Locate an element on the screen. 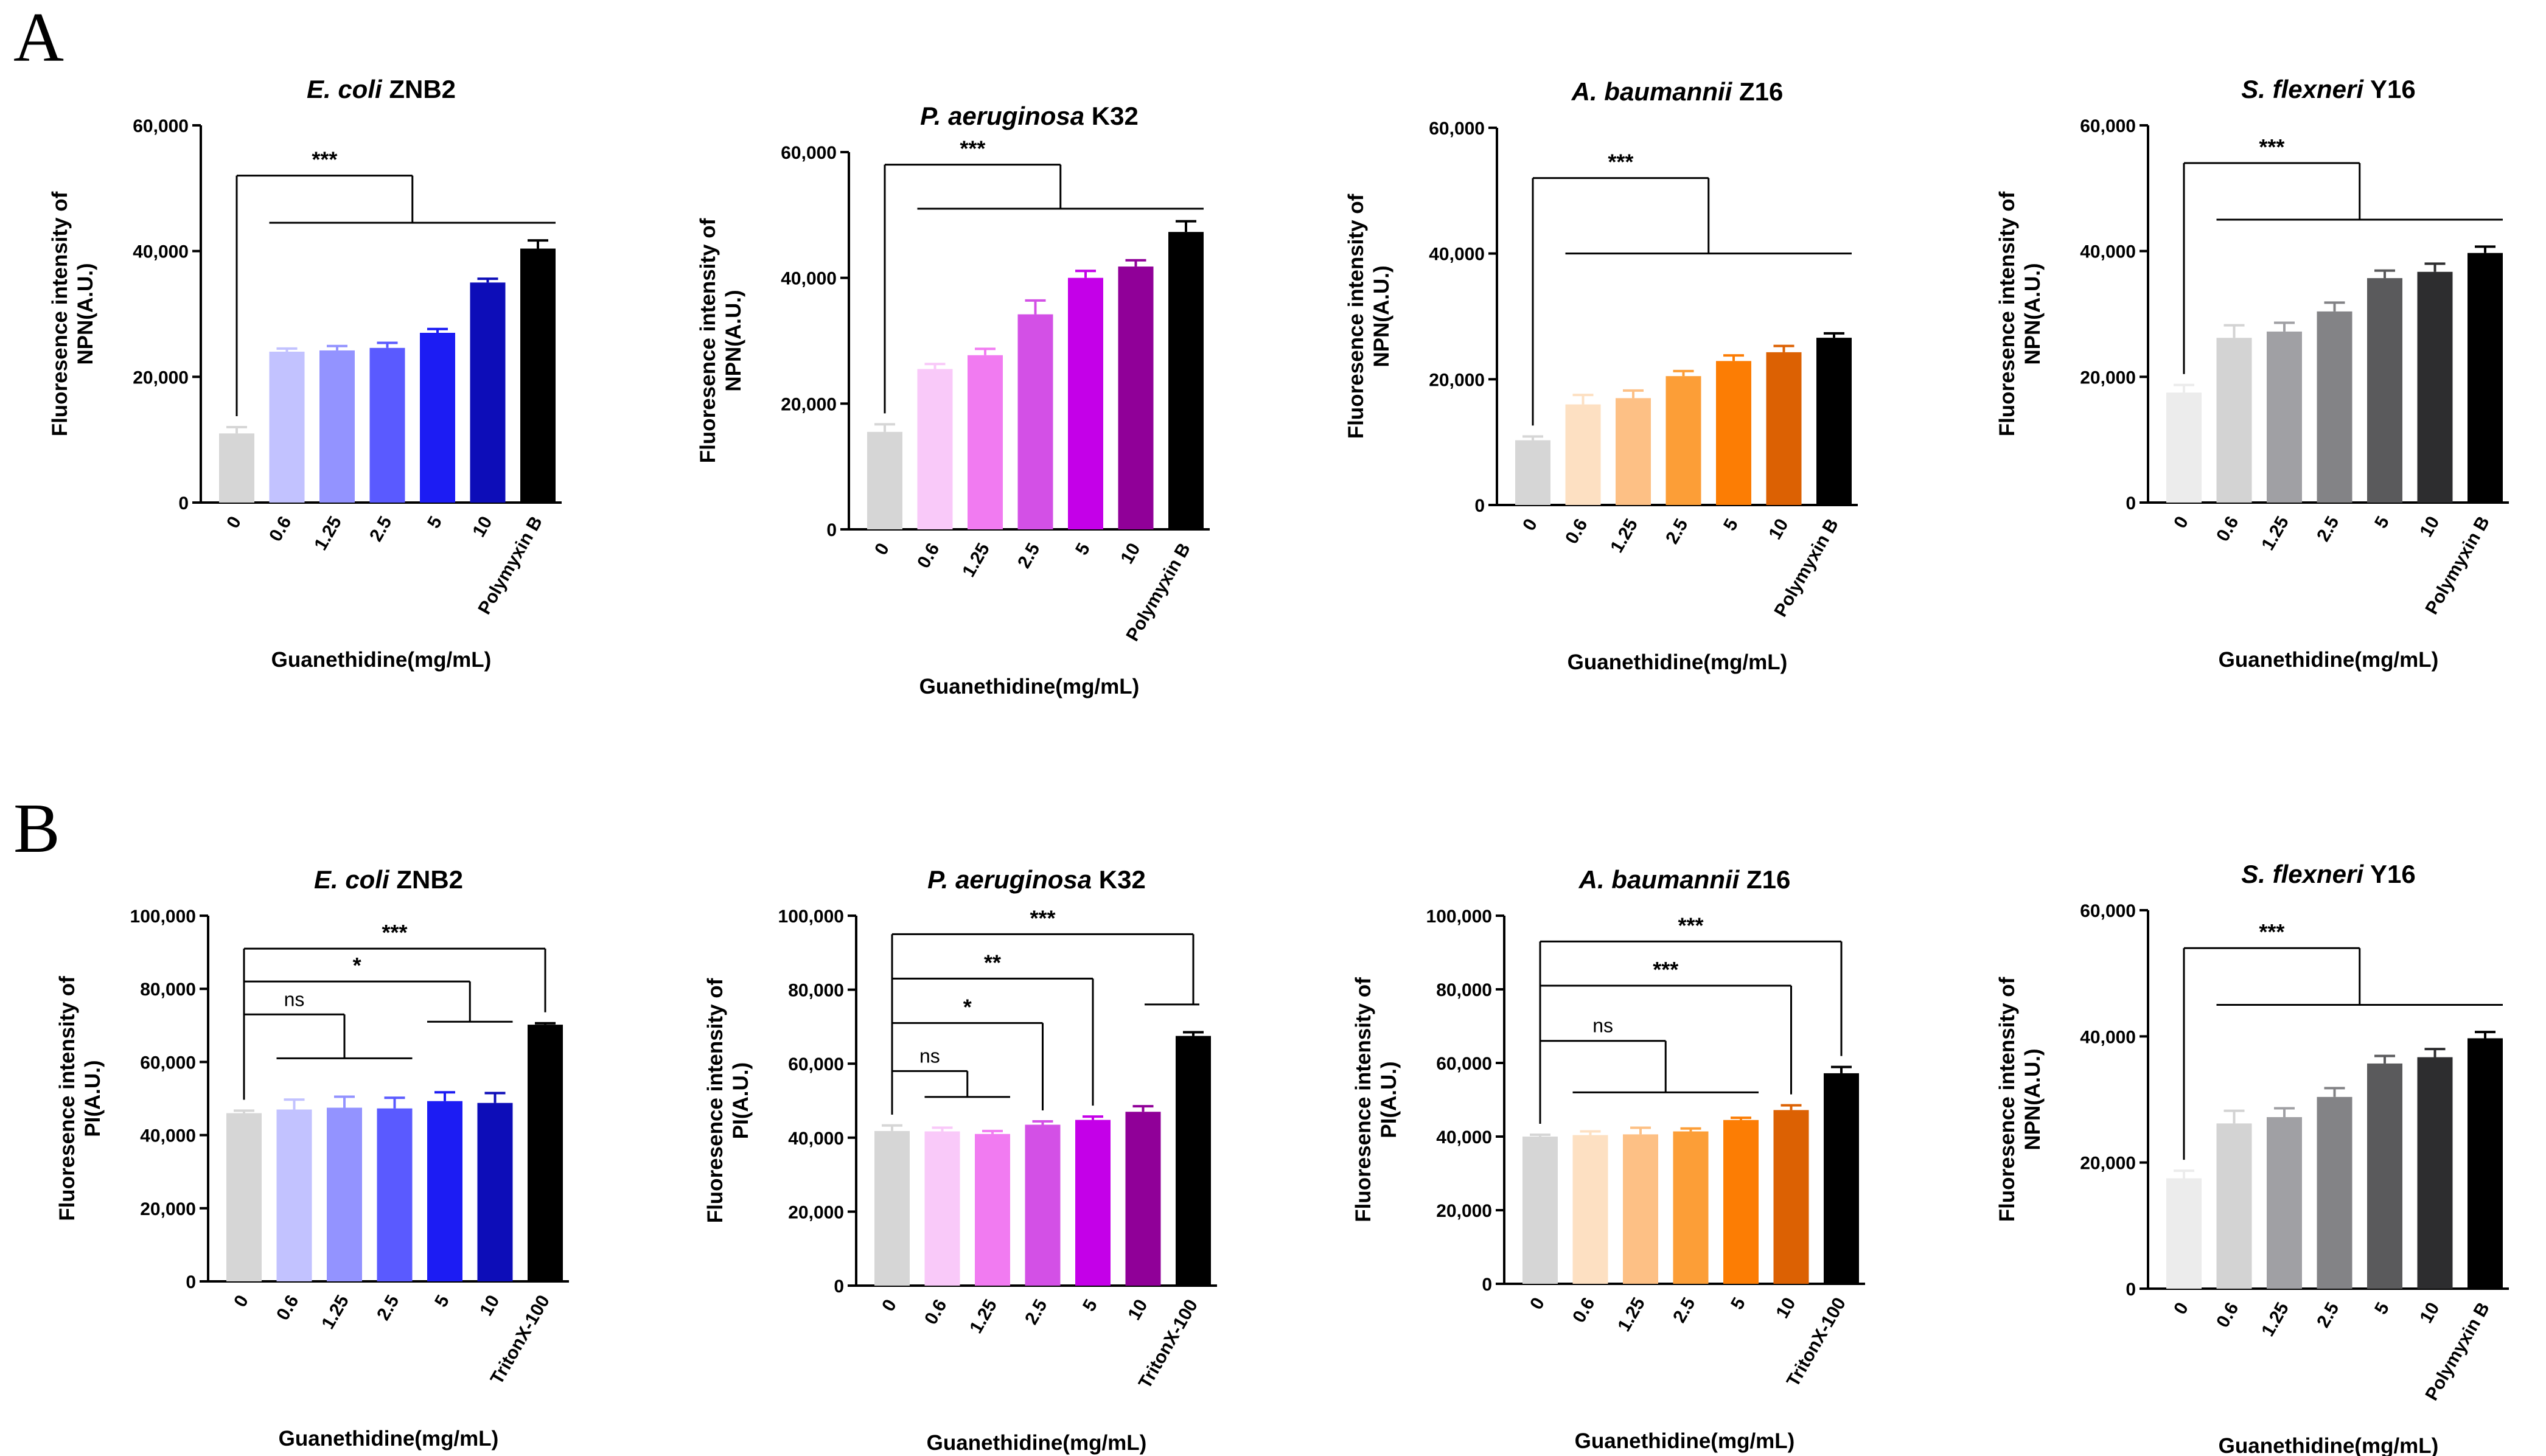 The image size is (2546, 1456). chart-title: A. baumannii Z16 is located at coordinates (1684, 879).